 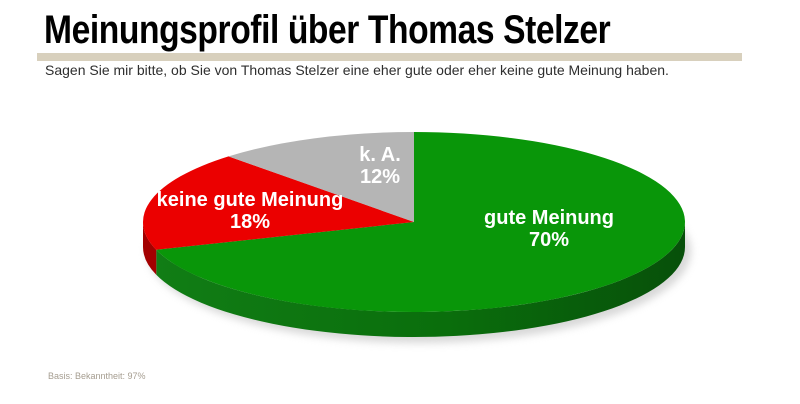 What do you see at coordinates (389, 57) in the screenshot?
I see `title-underline-bar` at bounding box center [389, 57].